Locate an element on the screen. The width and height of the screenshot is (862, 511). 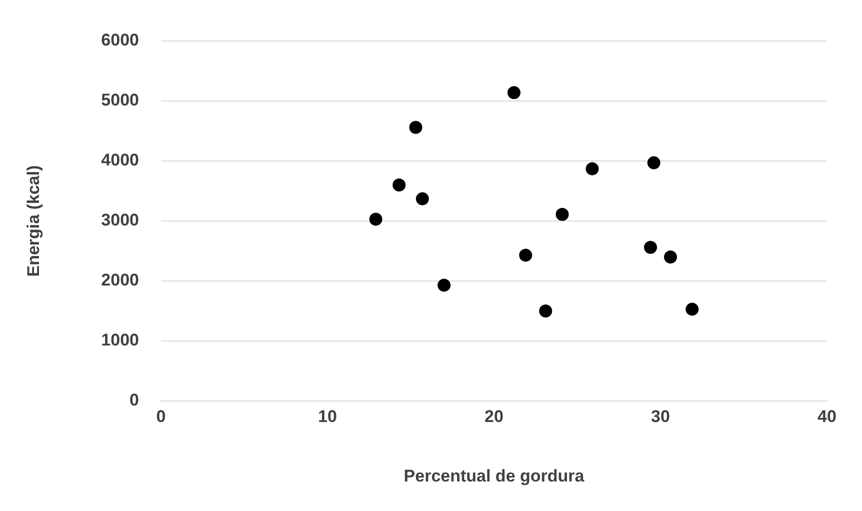
y-tick-label: 0 is located at coordinates (134, 400).